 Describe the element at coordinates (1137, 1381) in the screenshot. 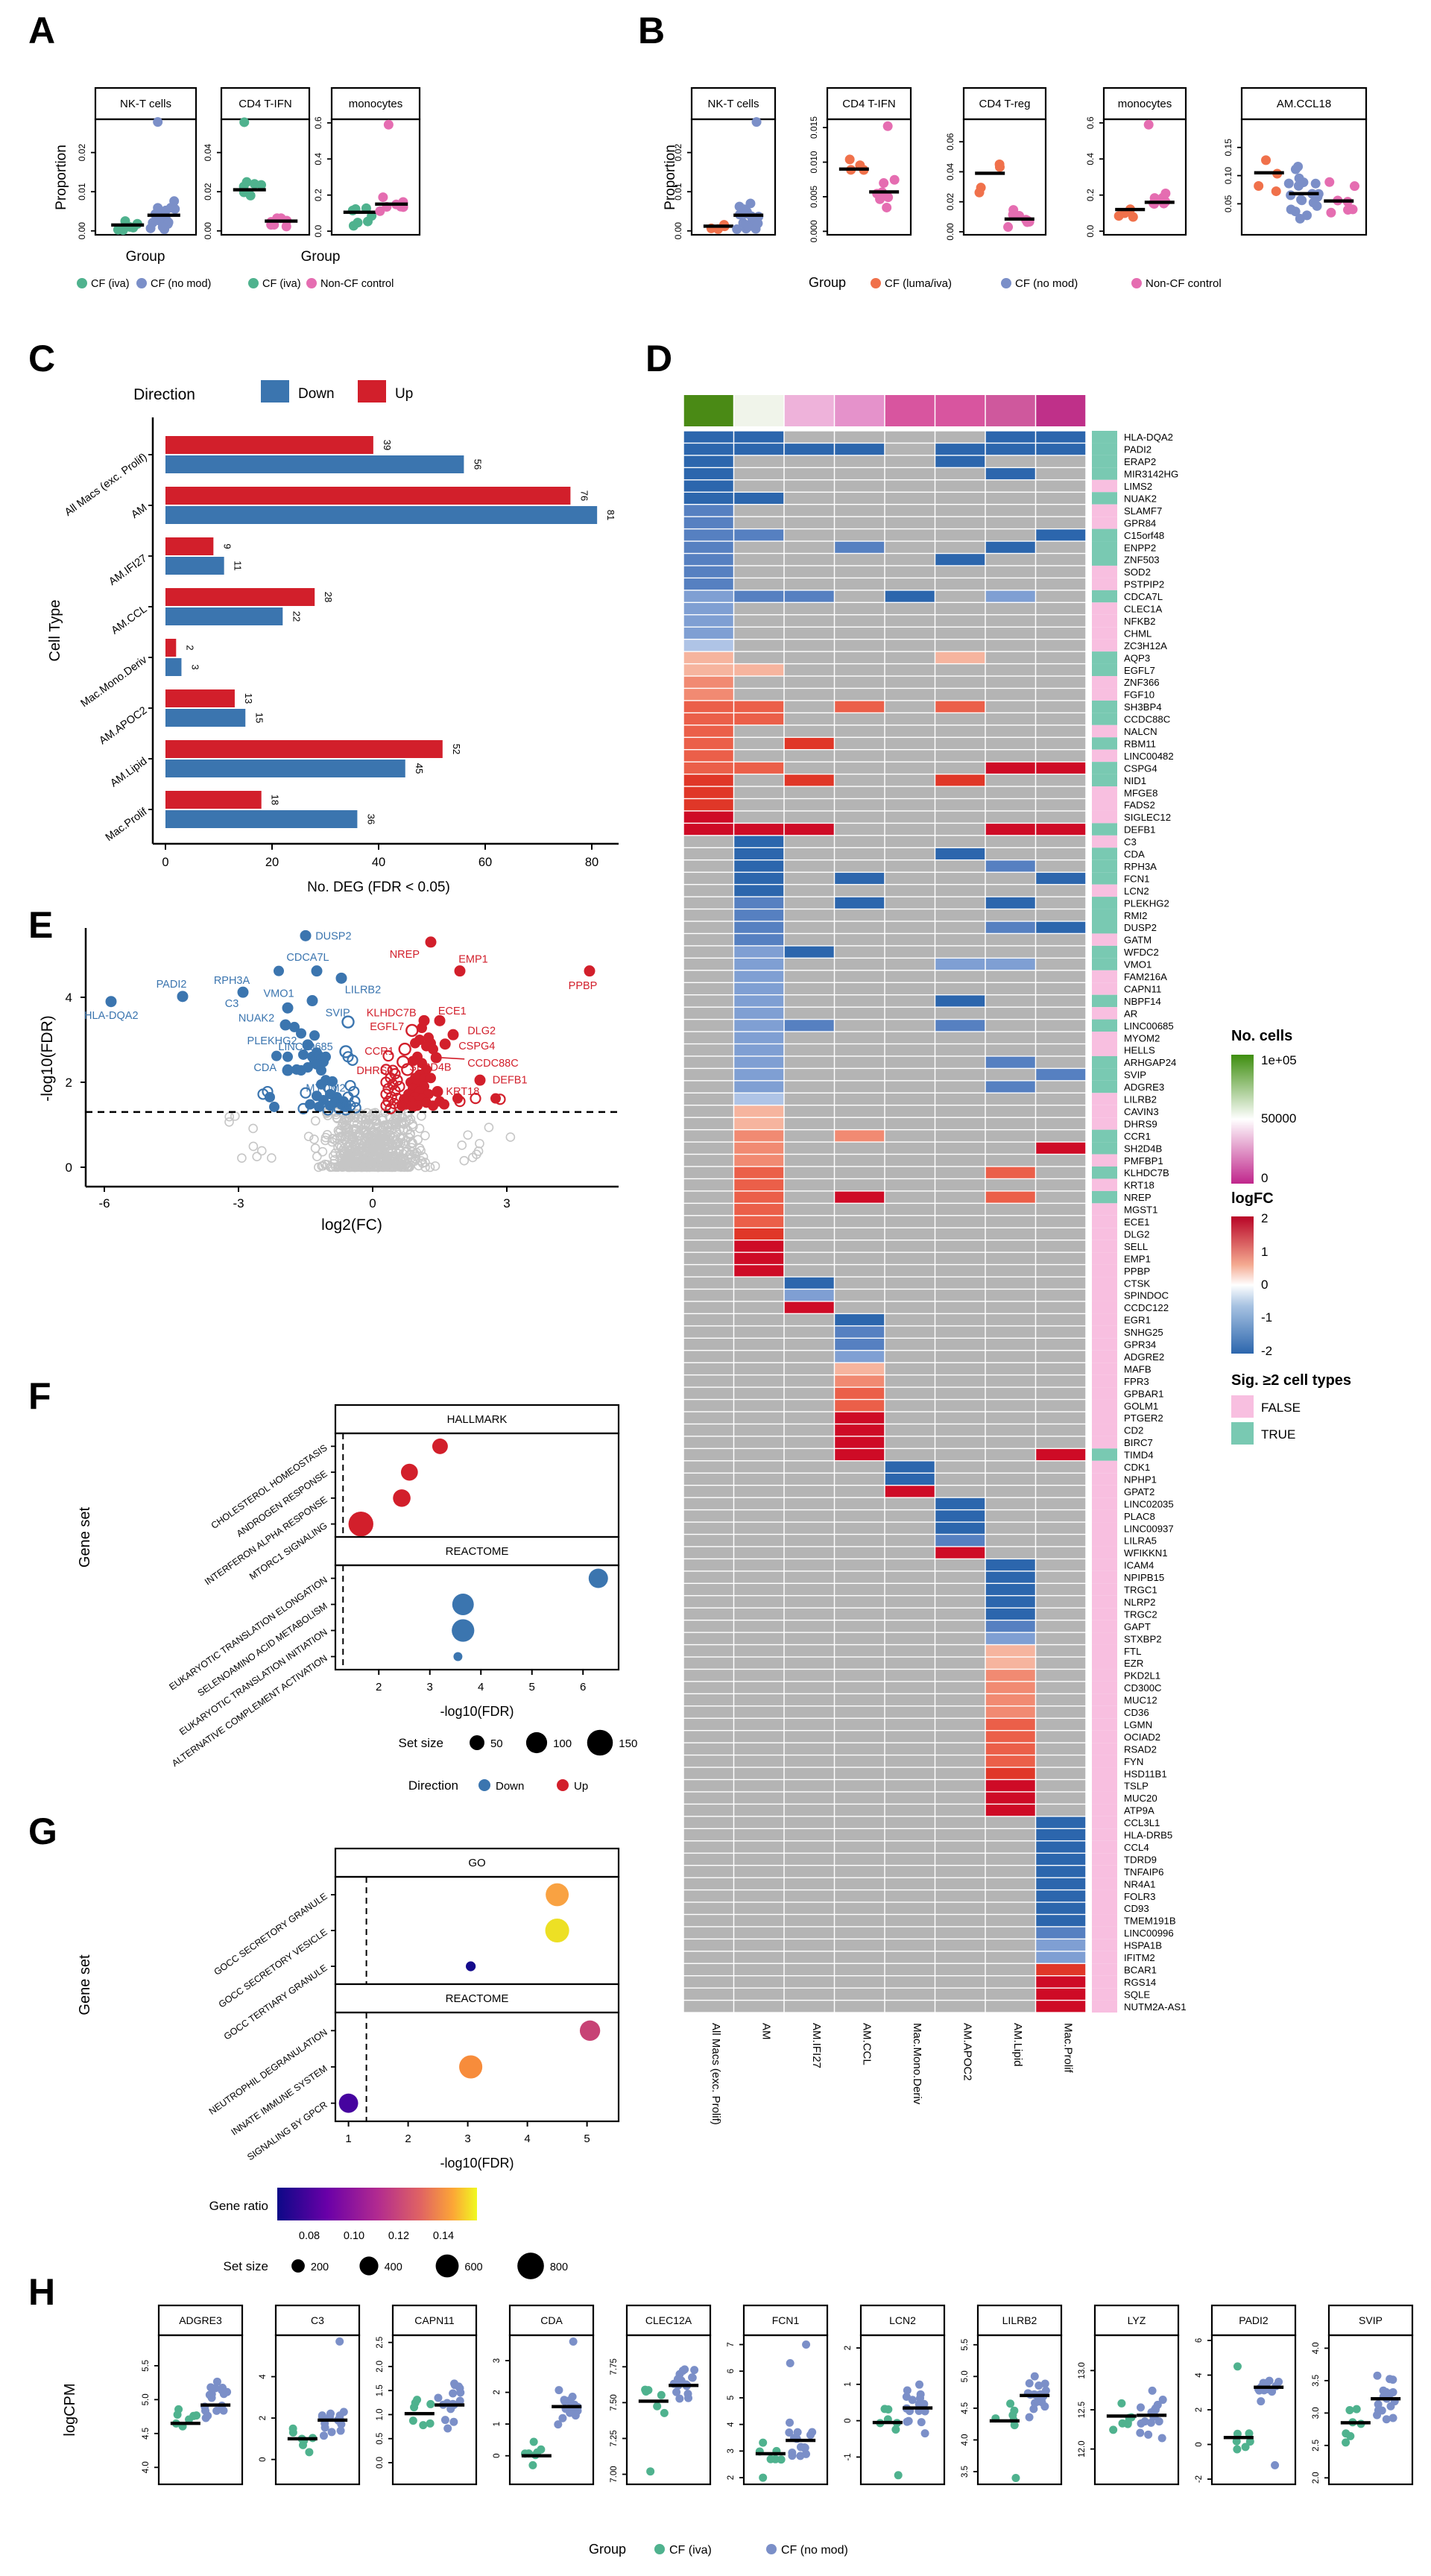

I see `gene-label: FPR3` at that location.